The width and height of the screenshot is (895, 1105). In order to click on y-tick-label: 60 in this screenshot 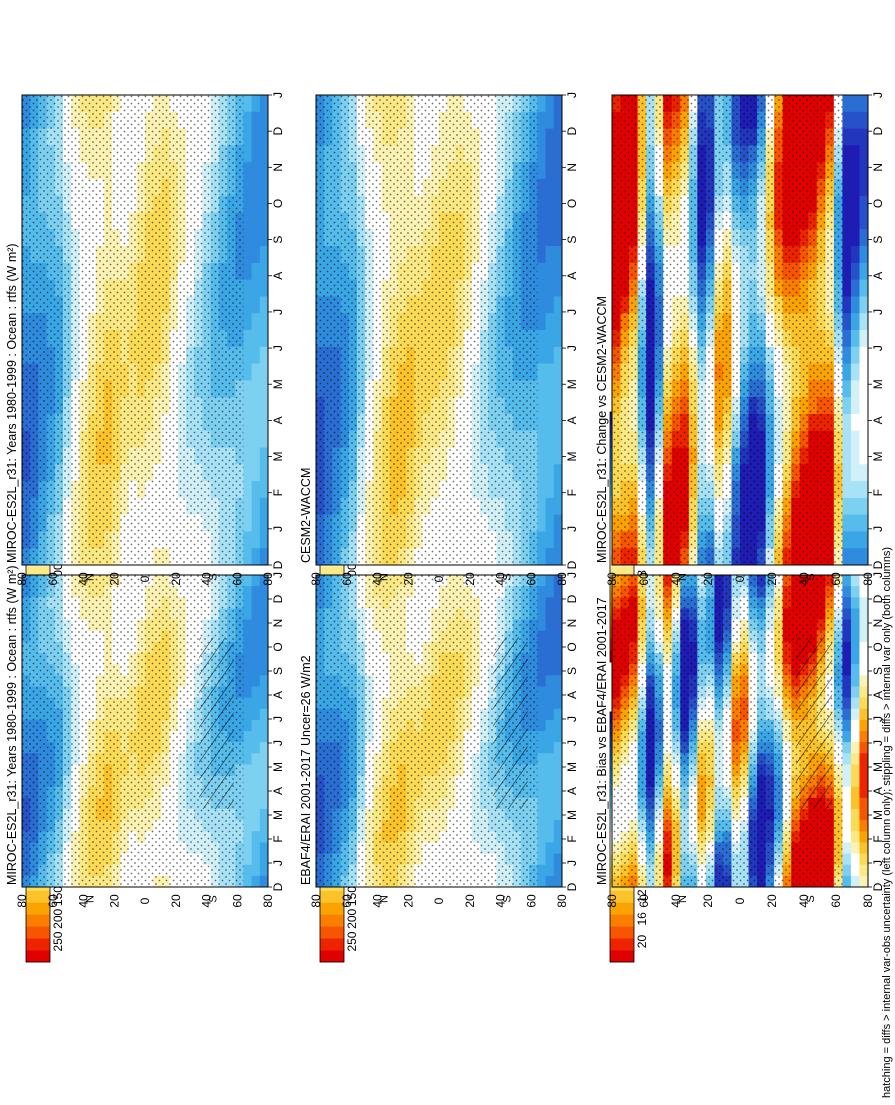, I will do `click(836, 901)`.